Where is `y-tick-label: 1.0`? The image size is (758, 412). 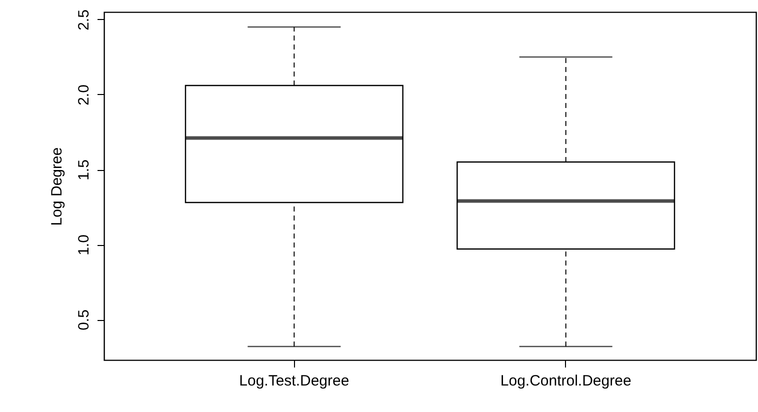
y-tick-label: 1.0 is located at coordinates (84, 245).